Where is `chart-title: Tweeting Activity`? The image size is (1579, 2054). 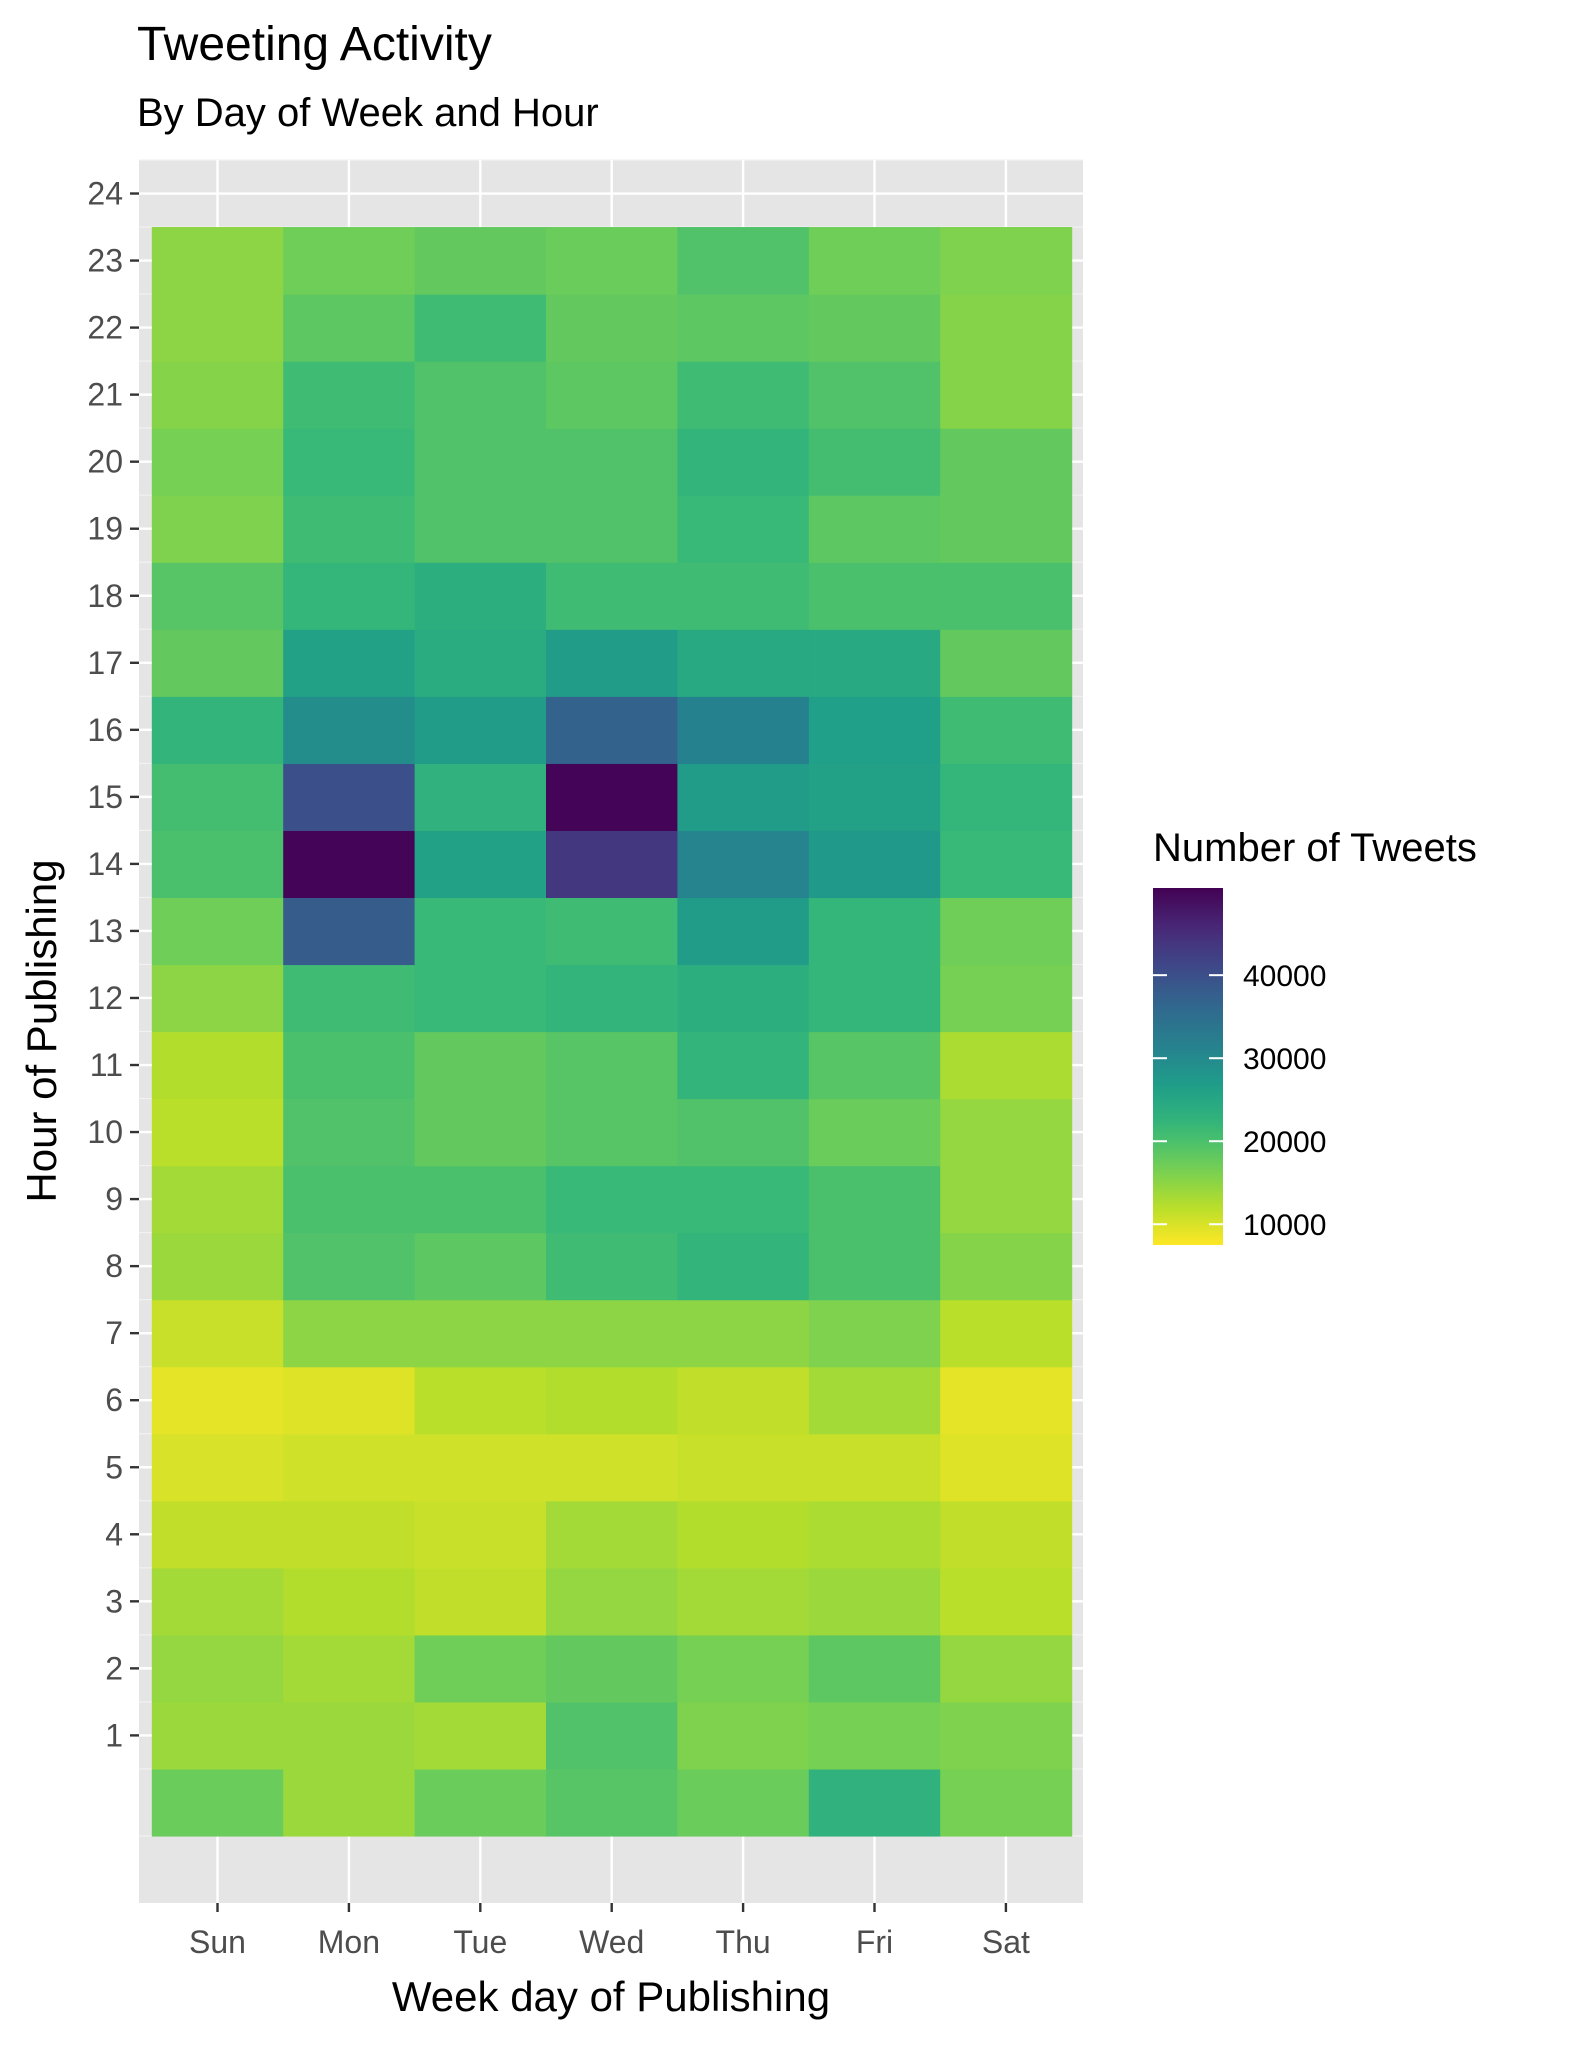 chart-title: Tweeting Activity is located at coordinates (314, 44).